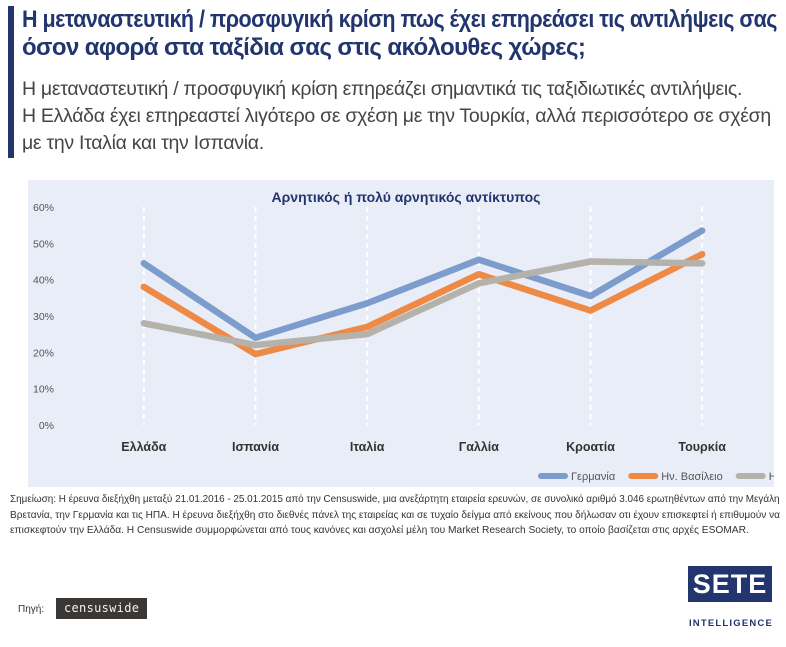 This screenshot has width=786, height=647. I want to click on x-tick-label: Τουρκία, so click(702, 447).